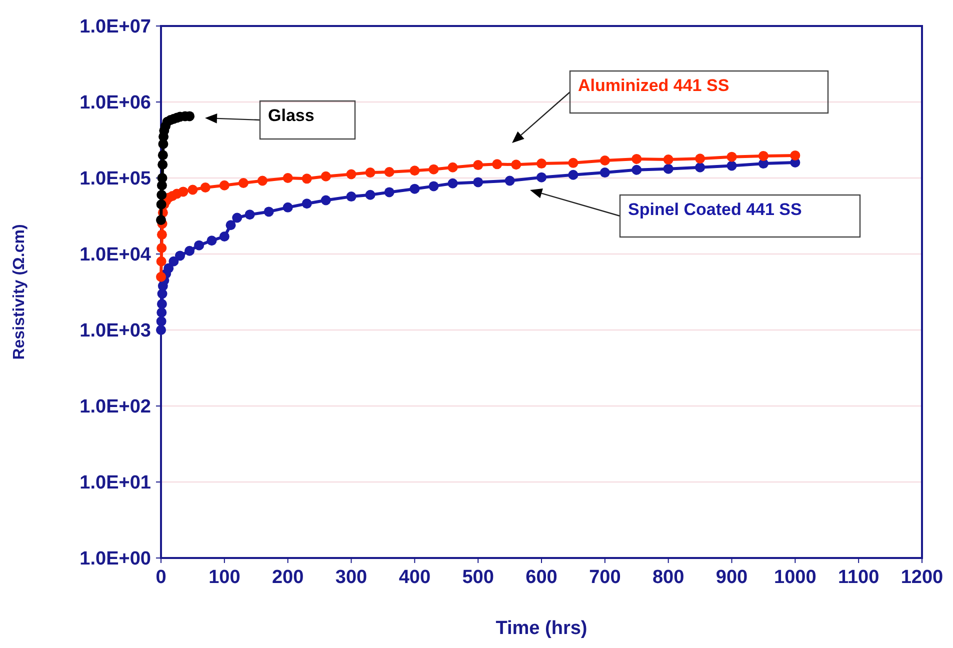  Describe the element at coordinates (668, 577) in the screenshot. I see `x-tick-label: 800` at that location.